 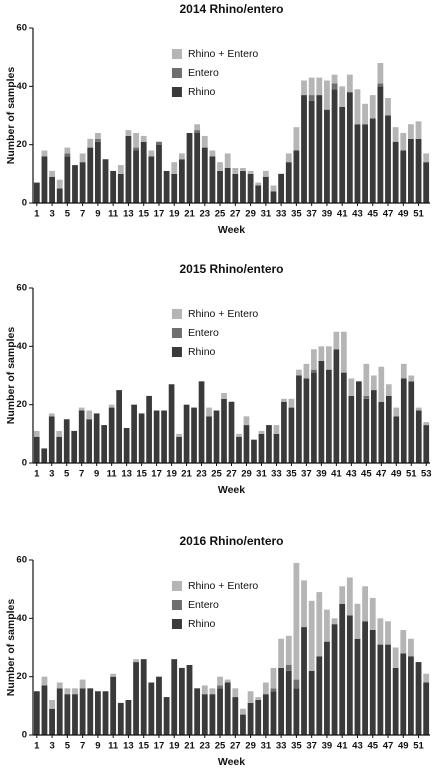 I want to click on x-tick-label: 15, so click(x=141, y=474).